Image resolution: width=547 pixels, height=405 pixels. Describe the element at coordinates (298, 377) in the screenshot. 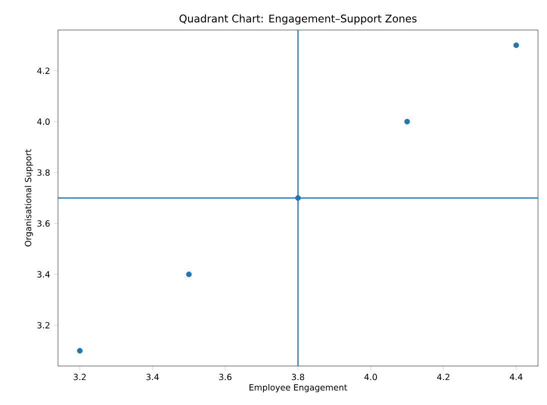

I see `x-tick-label: 3.8` at that location.